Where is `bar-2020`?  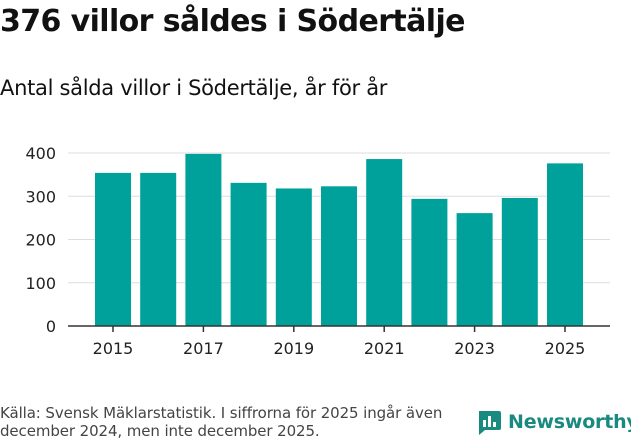
bar-2020 is located at coordinates (339, 256).